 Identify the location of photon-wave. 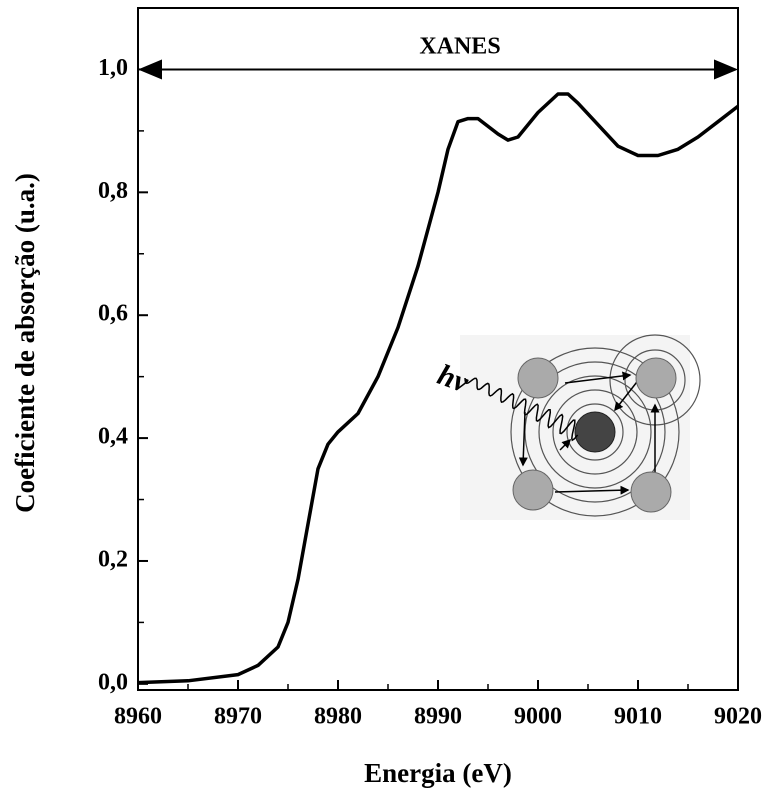
(521, 409).